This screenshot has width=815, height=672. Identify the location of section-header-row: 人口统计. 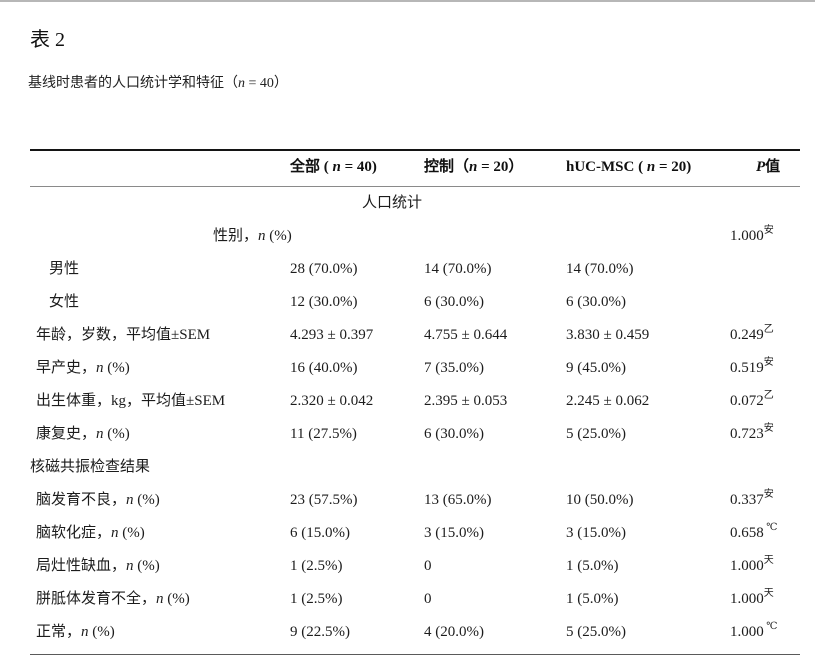
(415, 203).